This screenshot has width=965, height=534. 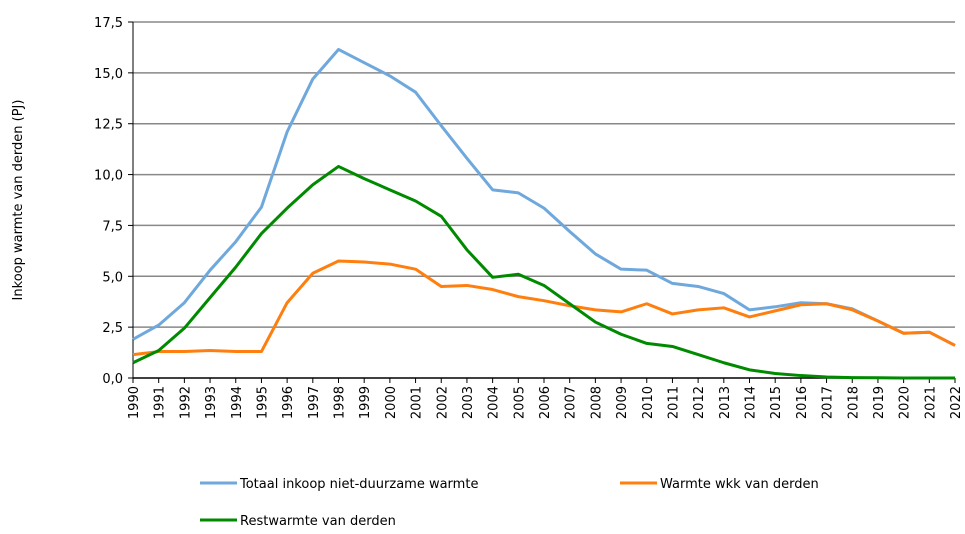 I want to click on x-tick-label: 2019, so click(x=879, y=402).